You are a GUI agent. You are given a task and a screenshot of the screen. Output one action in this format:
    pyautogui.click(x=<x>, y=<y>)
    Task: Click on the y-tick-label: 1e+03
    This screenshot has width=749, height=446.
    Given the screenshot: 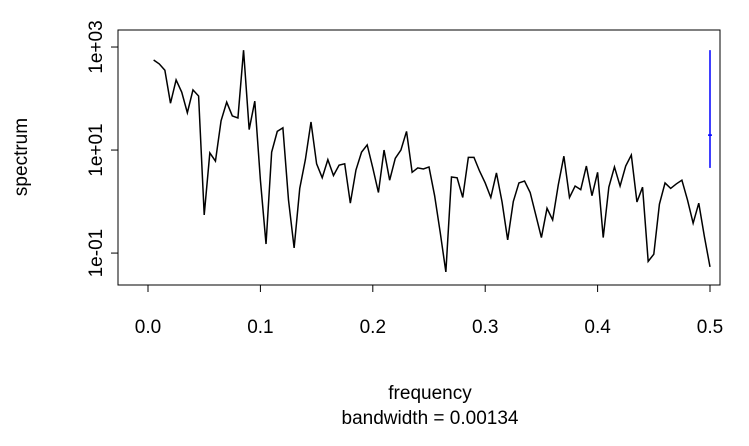 What is the action you would take?
    pyautogui.click(x=96, y=46)
    